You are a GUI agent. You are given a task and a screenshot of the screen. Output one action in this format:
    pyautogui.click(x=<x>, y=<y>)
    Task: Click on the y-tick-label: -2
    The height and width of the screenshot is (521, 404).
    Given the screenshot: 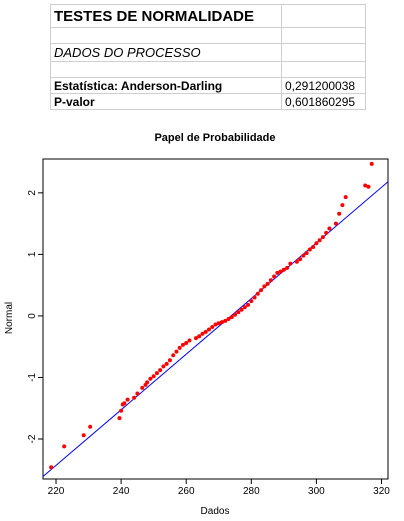 What is the action you would take?
    pyautogui.click(x=32, y=438)
    